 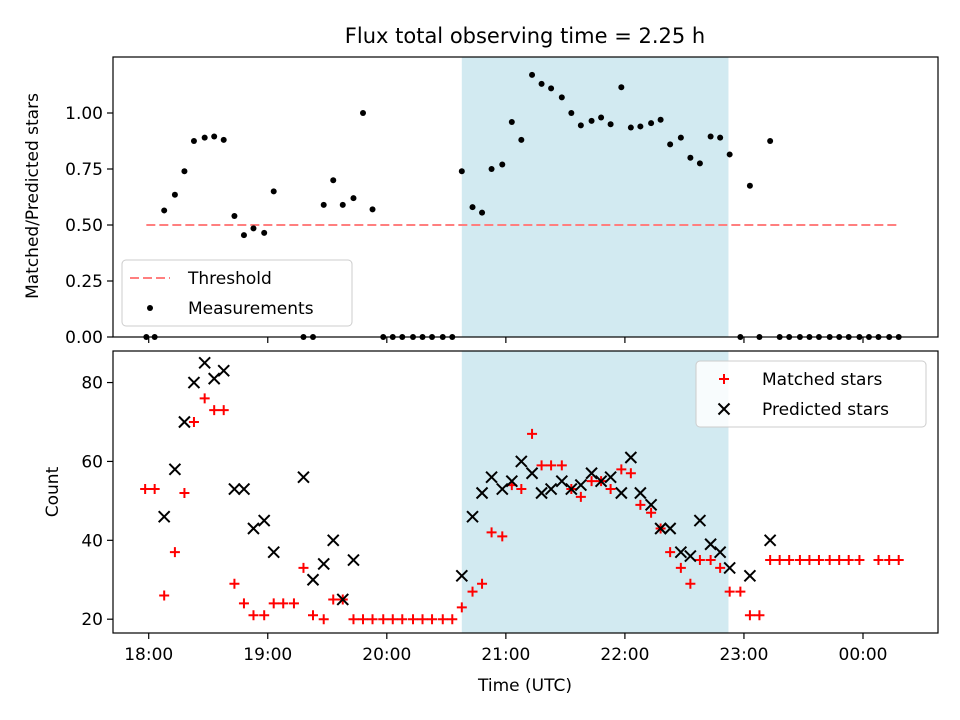 I want to click on top-y-axis-label: Matched/Predicted stars, so click(x=33, y=196).